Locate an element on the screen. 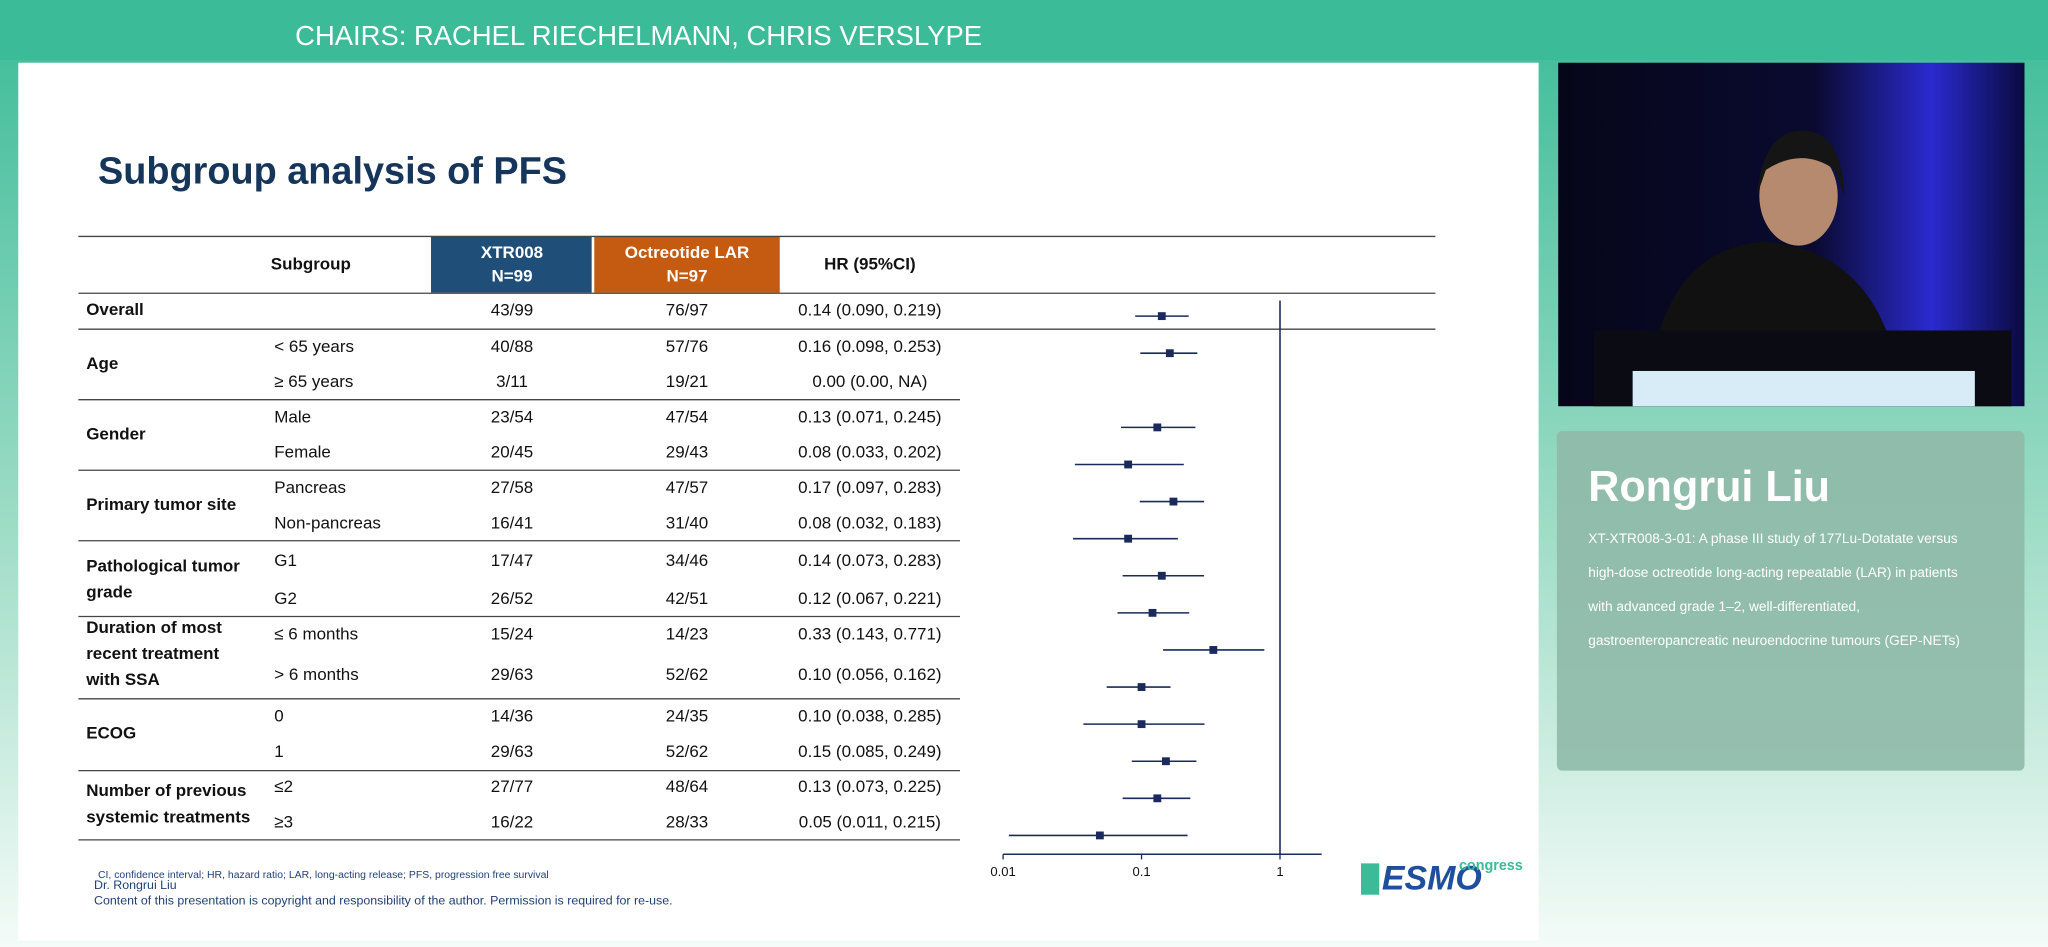  subgroup: > 6 months is located at coordinates (316, 674).